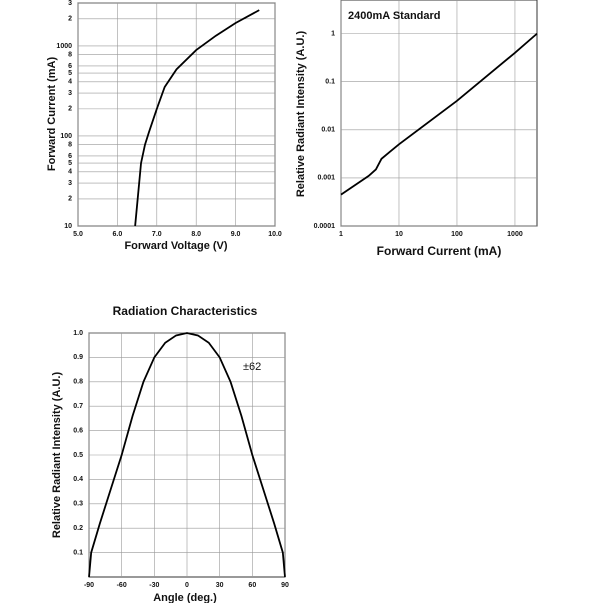 The image size is (595, 603). I want to click on x-tick-label: 0, so click(187, 585).